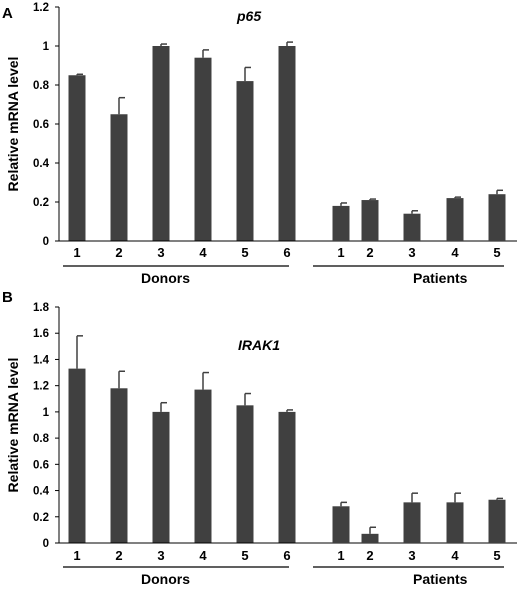  I want to click on chart-title: IRAK1, so click(259, 345).